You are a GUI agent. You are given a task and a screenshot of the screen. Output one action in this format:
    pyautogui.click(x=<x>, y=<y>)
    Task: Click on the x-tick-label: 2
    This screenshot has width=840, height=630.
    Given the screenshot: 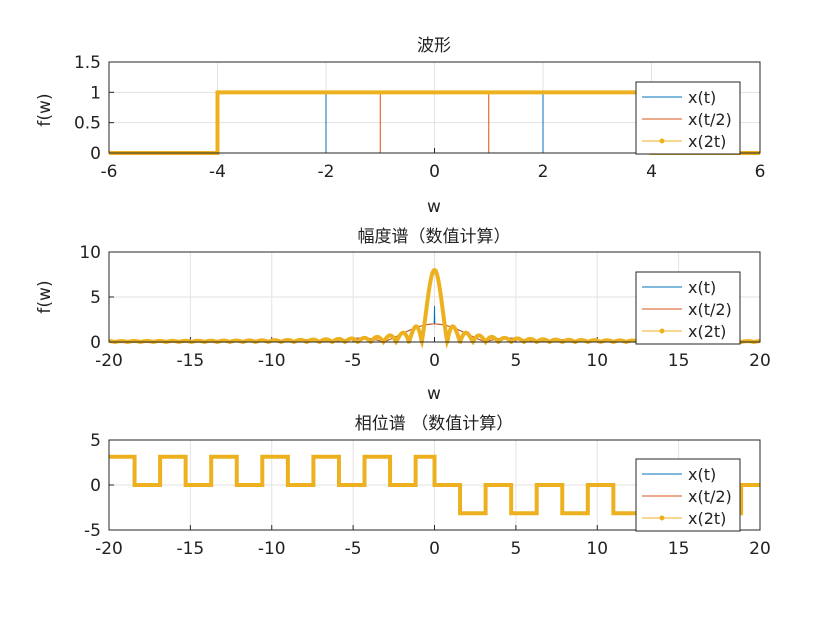 What is the action you would take?
    pyautogui.click(x=543, y=172)
    